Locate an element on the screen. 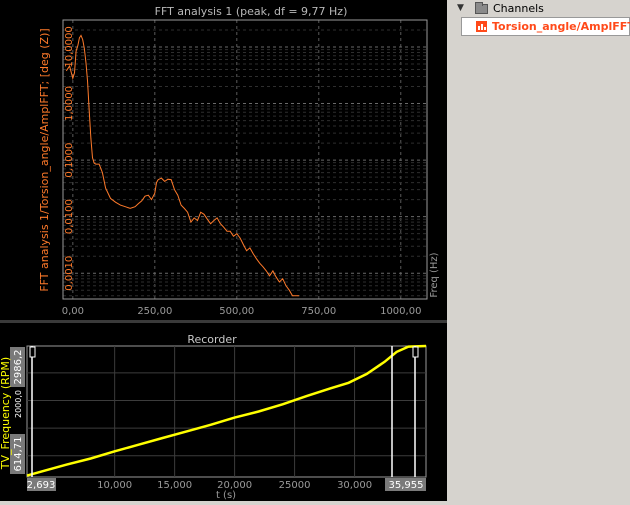 Image resolution: width=630 pixels, height=505 pixels. recorder-x-tick-label: 30,000 is located at coordinates (354, 485).